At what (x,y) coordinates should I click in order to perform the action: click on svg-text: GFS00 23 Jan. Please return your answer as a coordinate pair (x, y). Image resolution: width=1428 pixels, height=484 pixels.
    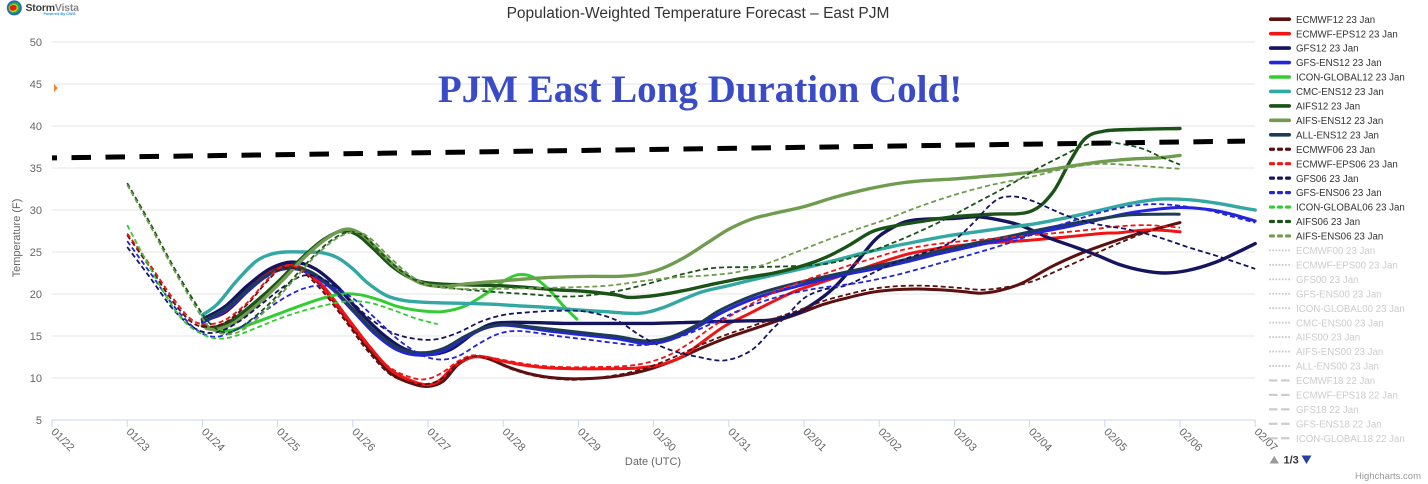
    Looking at the image, I should click on (1327, 280).